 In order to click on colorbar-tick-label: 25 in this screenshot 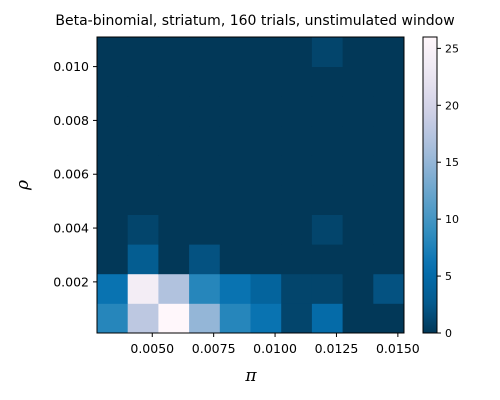, I will do `click(452, 48)`.